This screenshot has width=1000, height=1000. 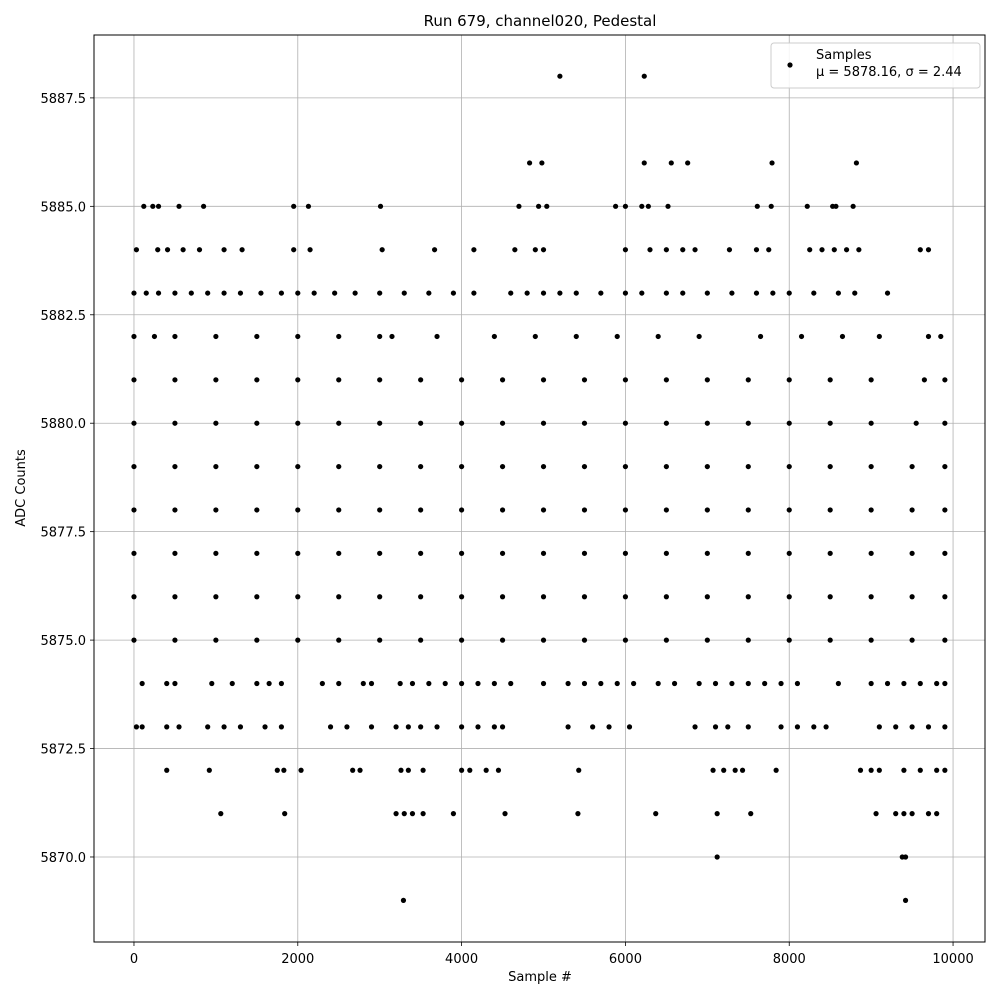 I want to click on y-tick-label: 5872.5, so click(x=64, y=750).